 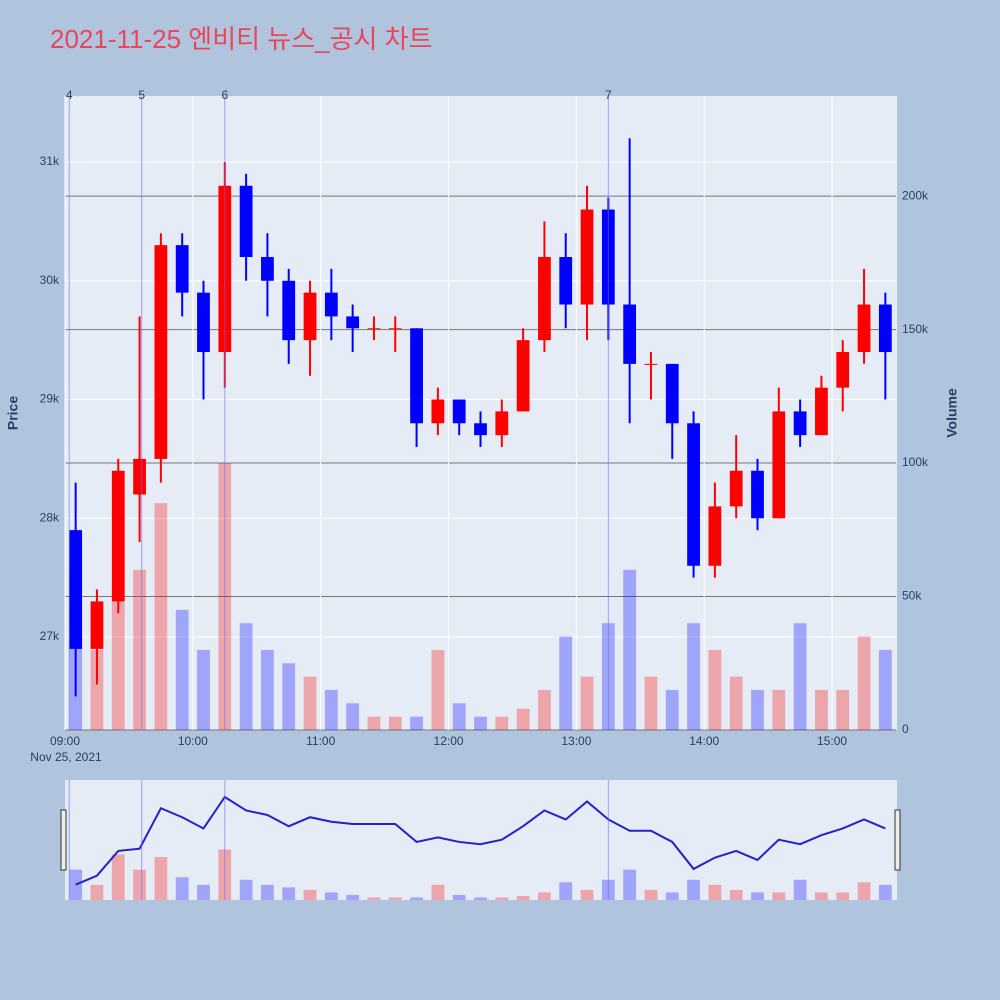 What do you see at coordinates (241, 39) in the screenshot?
I see `chart-title: 2021-11-25 엔비티 뉴스_공시 차트` at bounding box center [241, 39].